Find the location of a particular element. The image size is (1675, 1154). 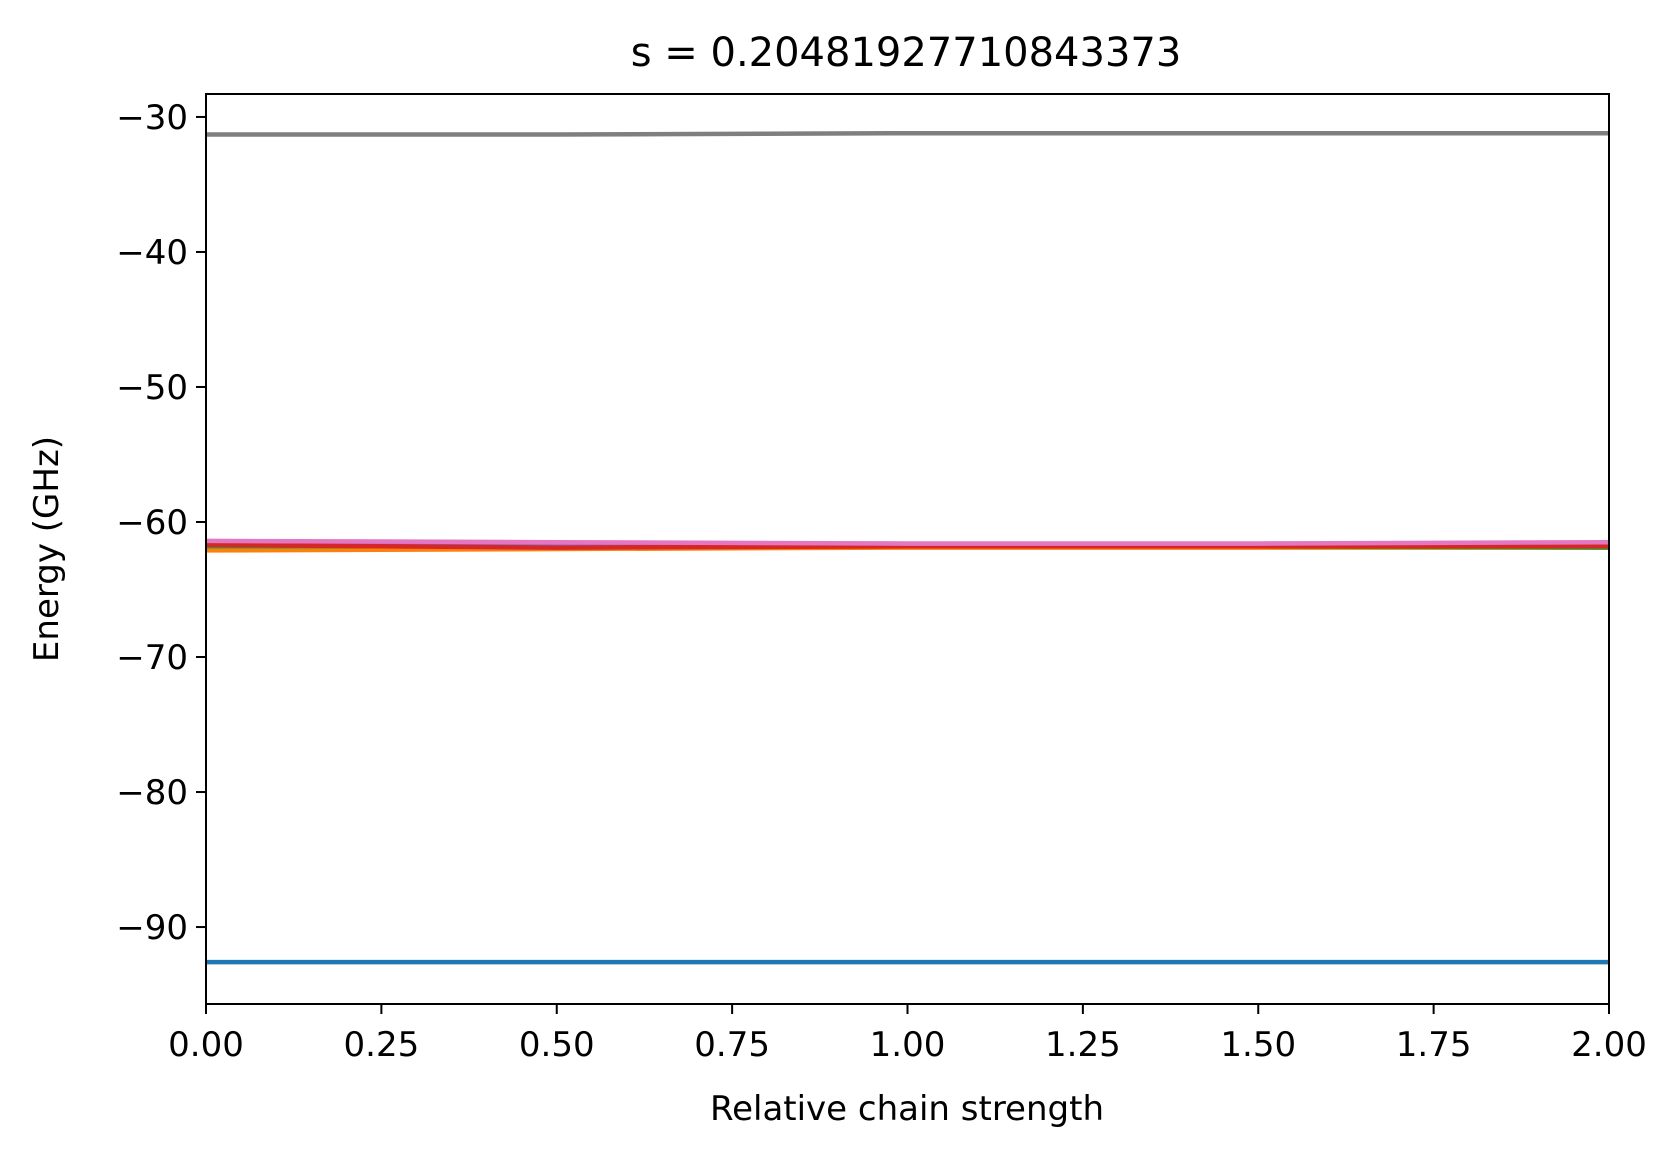

y-tick-label: −90 is located at coordinates (152, 928).